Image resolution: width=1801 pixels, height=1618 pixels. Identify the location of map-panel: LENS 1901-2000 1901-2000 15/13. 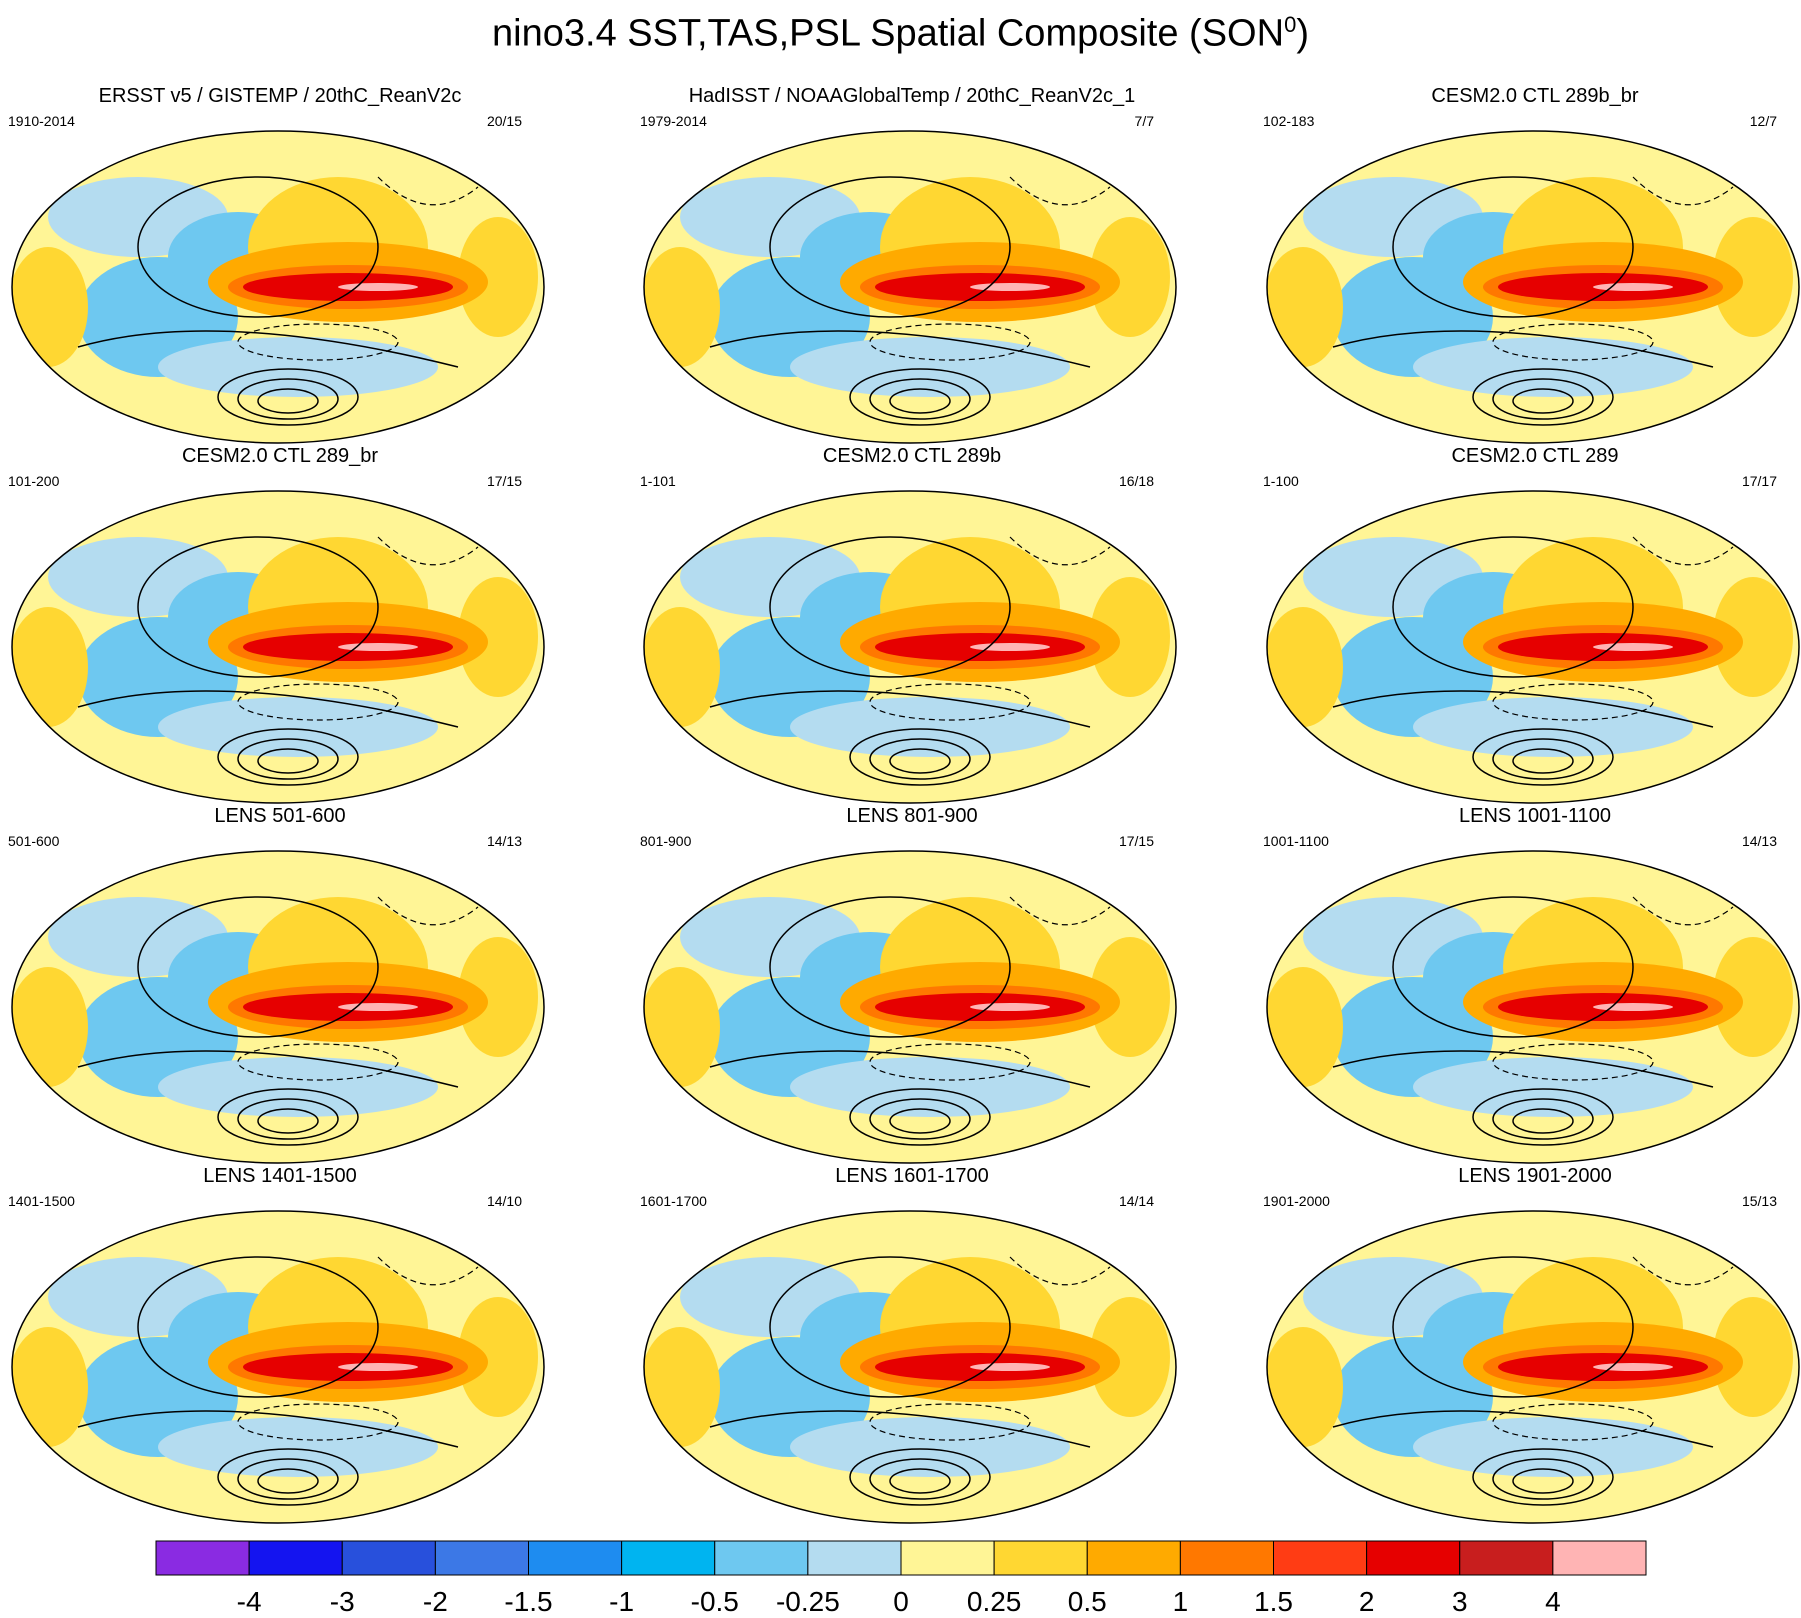
(1528, 1344).